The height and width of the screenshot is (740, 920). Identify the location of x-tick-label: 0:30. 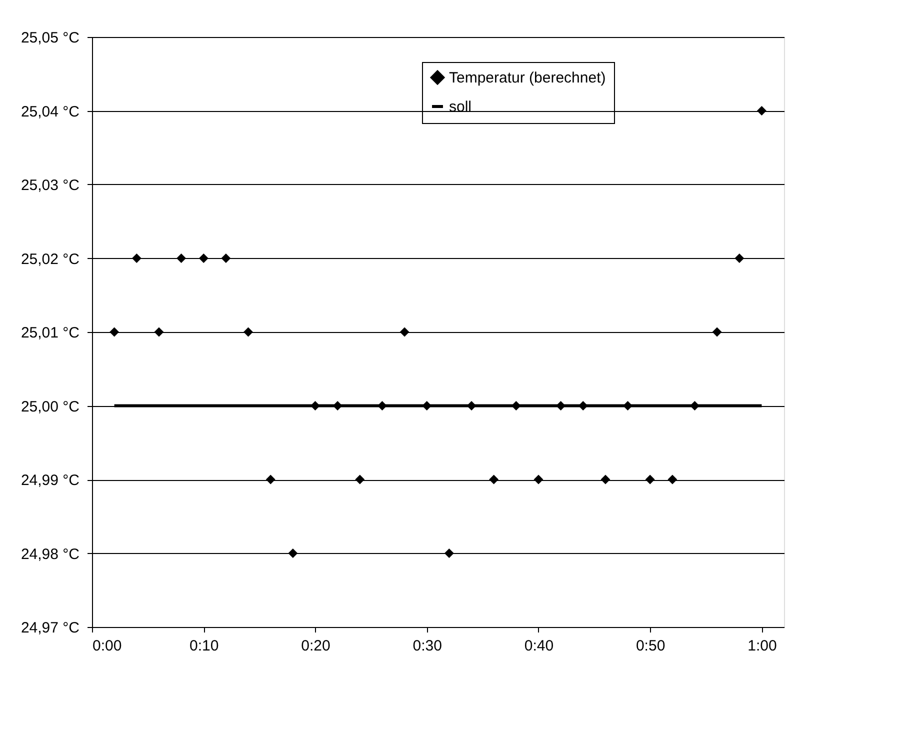
(427, 646).